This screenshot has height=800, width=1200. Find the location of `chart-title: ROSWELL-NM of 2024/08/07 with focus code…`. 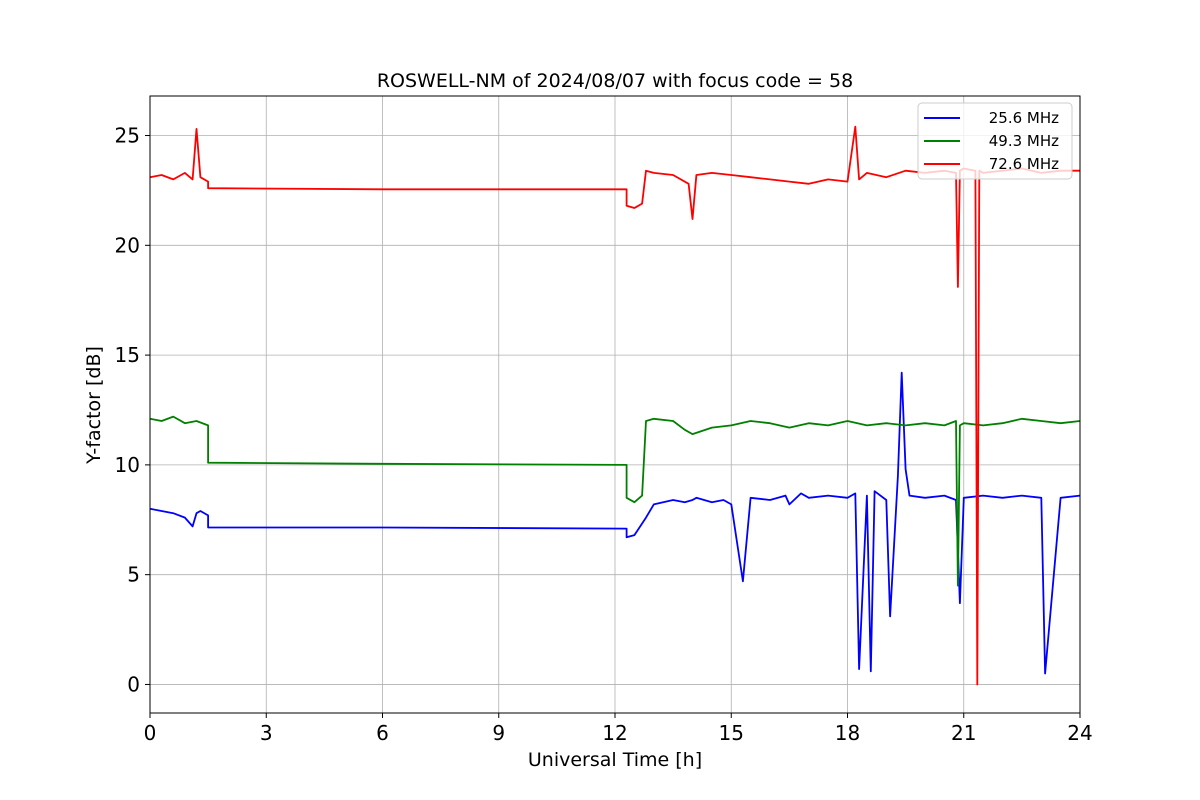

chart-title: ROSWELL-NM of 2024/08/07 with focus code… is located at coordinates (615, 81).